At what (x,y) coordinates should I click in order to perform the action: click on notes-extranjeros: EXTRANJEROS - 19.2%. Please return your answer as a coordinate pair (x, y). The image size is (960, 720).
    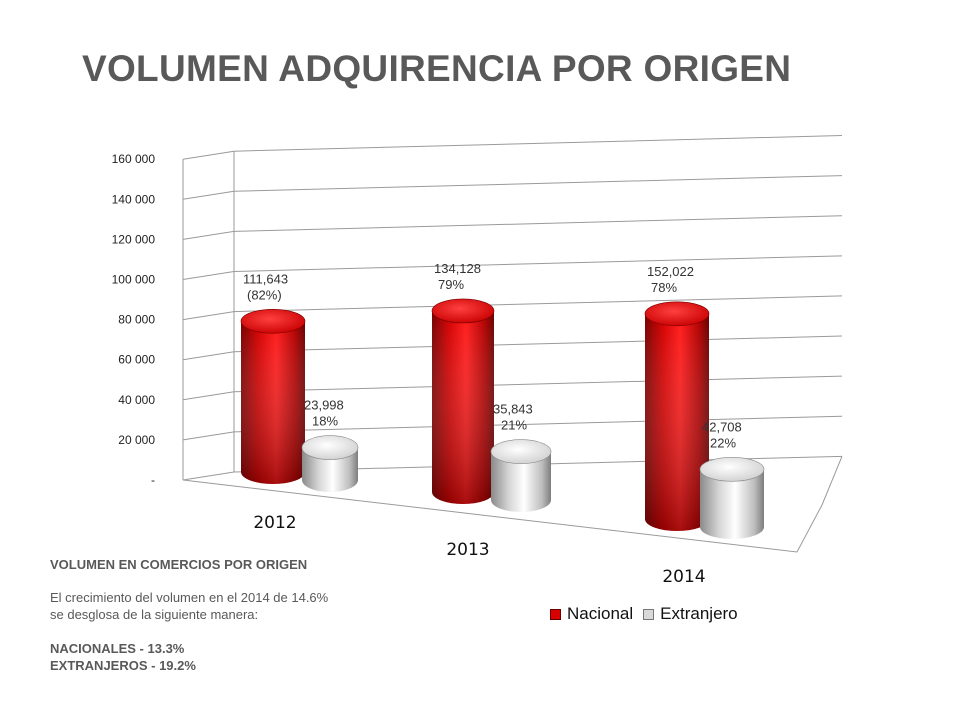
    Looking at the image, I should click on (123, 665).